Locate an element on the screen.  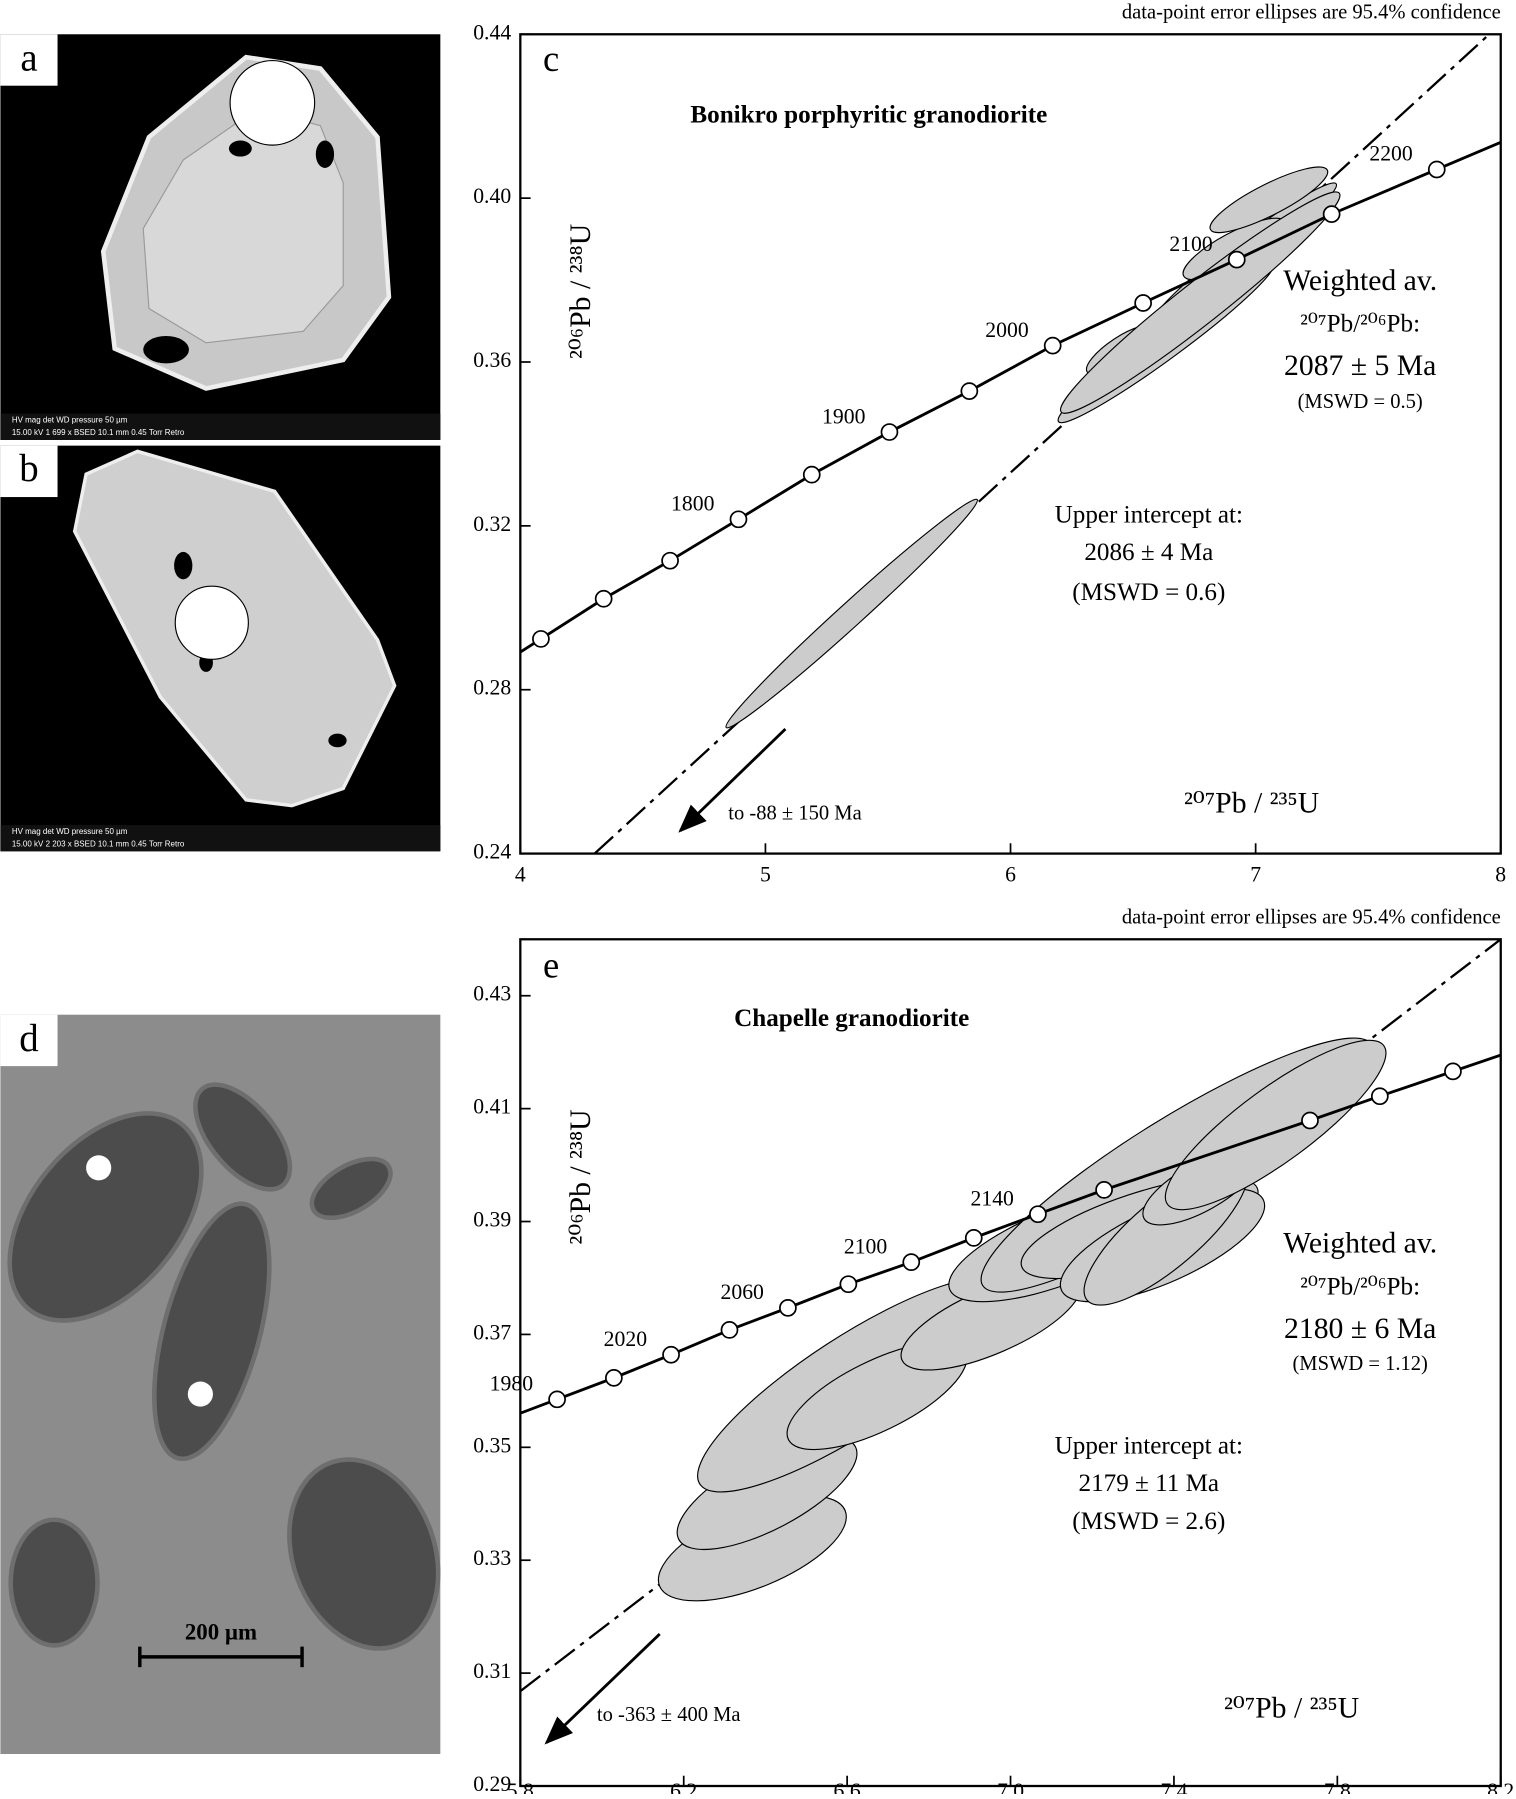
weighted-average: (MSWD = 1.12) is located at coordinates (1359, 1364).